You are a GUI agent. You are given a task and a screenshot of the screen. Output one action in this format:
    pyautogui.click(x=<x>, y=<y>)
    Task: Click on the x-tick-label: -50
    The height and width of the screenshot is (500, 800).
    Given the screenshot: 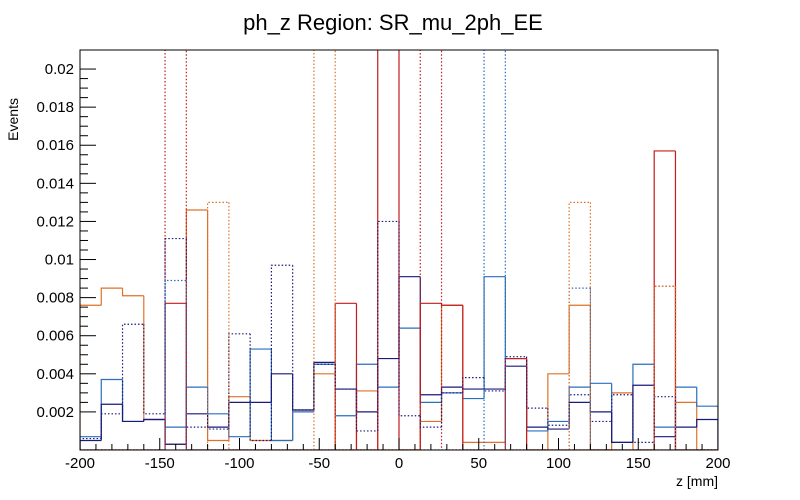 What is the action you would take?
    pyautogui.click(x=319, y=463)
    